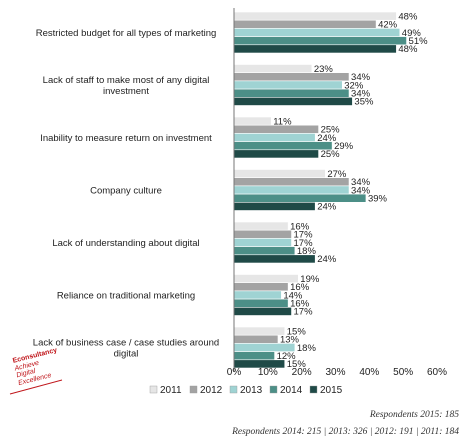 Image resolution: width=467 pixels, height=445 pixels. Describe the element at coordinates (307, 348) in the screenshot. I see `value-label-2013: 18%` at that location.